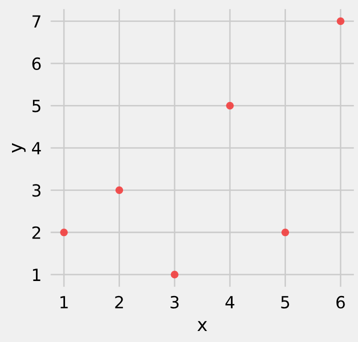  Describe the element at coordinates (36, 21) in the screenshot. I see `y-tick-label: 7` at that location.